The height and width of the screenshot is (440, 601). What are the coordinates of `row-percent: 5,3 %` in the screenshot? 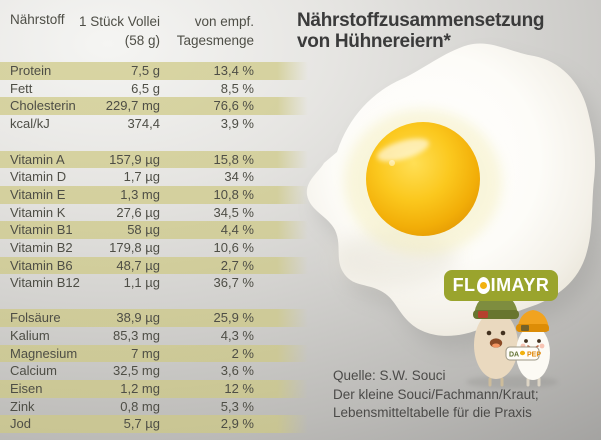 It's located at (237, 406).